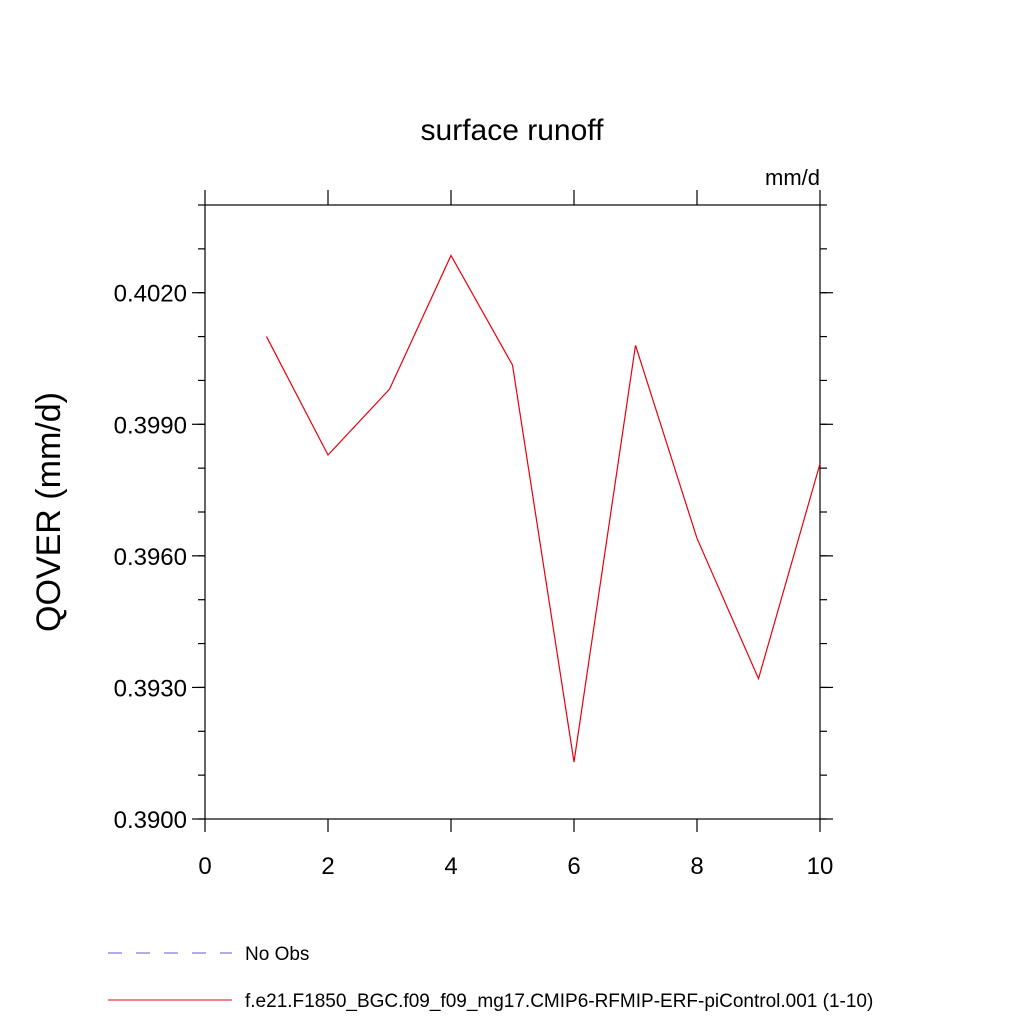 Image resolution: width=1024 pixels, height=1024 pixels. Describe the element at coordinates (820, 866) in the screenshot. I see `x-tick-label: 10` at that location.